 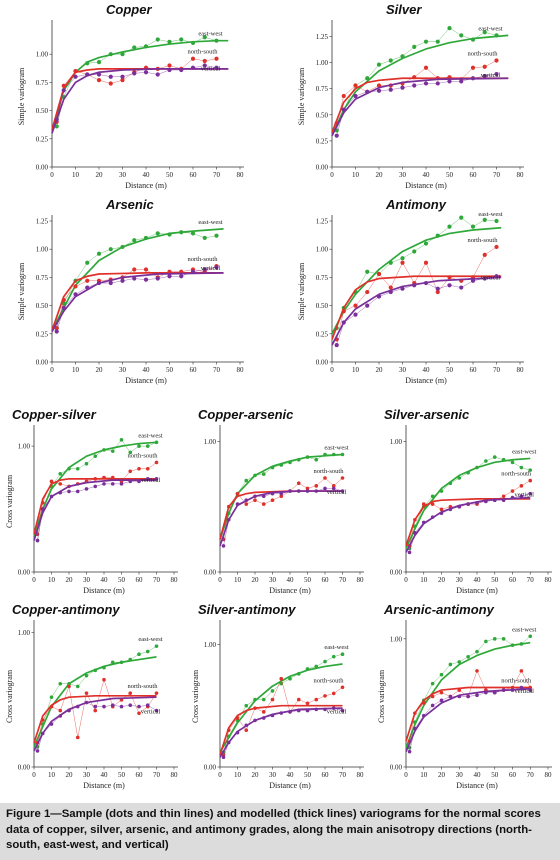 I want to click on arsenic-antimony-title: Arsenic-antimony, so click(x=439, y=609).